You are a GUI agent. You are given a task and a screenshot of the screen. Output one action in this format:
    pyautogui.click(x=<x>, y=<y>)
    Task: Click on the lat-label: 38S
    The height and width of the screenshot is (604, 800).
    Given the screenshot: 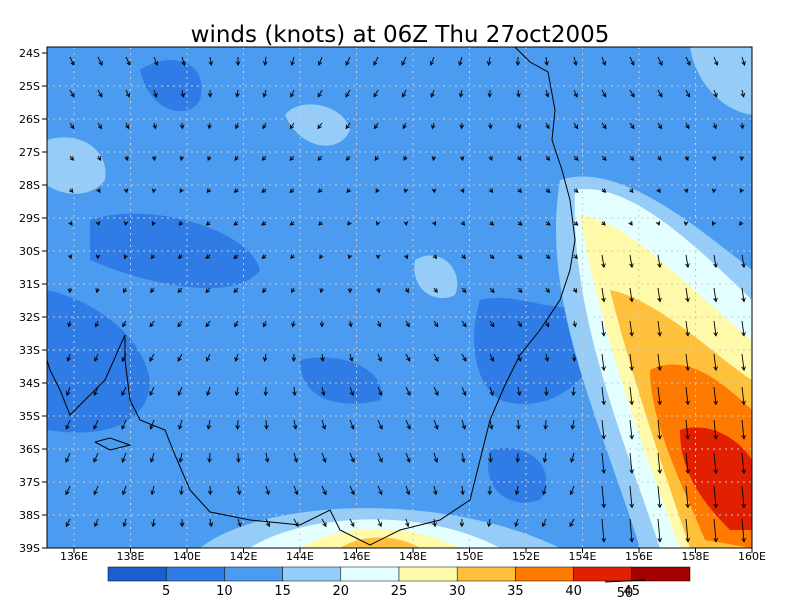 What is the action you would take?
    pyautogui.click(x=29, y=515)
    